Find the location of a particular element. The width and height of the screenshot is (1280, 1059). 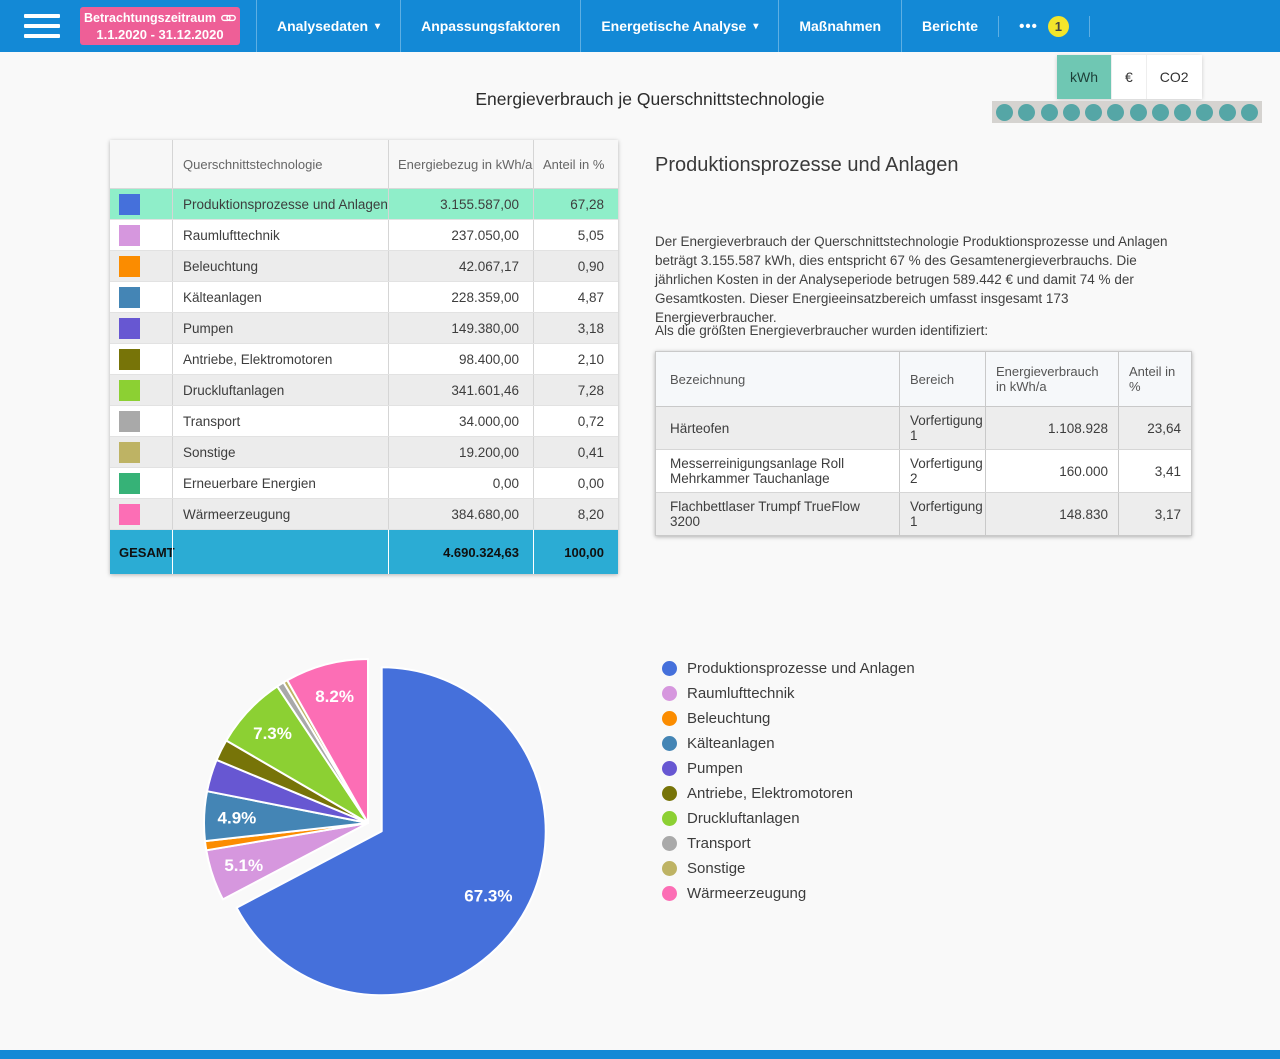

table-row-kälteanlagen: Kälteanlagen 228.359,00 4,87 is located at coordinates (364, 297).